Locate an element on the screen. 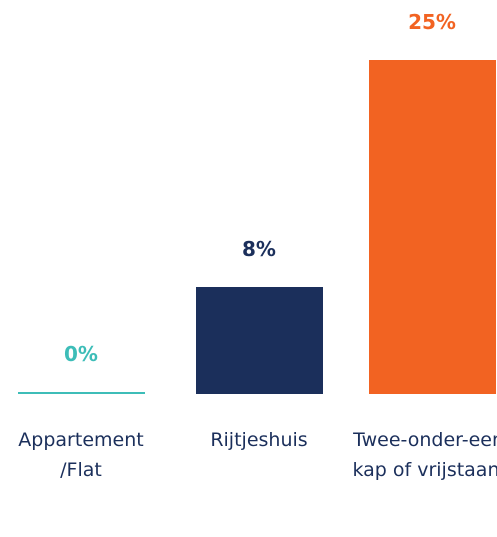 This screenshot has width=497, height=537. value-label: 8% is located at coordinates (259, 249).